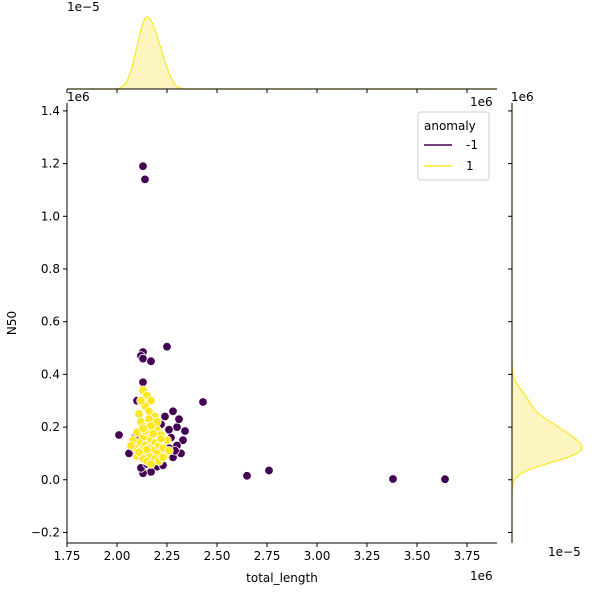 The width and height of the screenshot is (600, 600). Describe the element at coordinates (50, 269) in the screenshot. I see `y-tick-label: 0.8` at that location.